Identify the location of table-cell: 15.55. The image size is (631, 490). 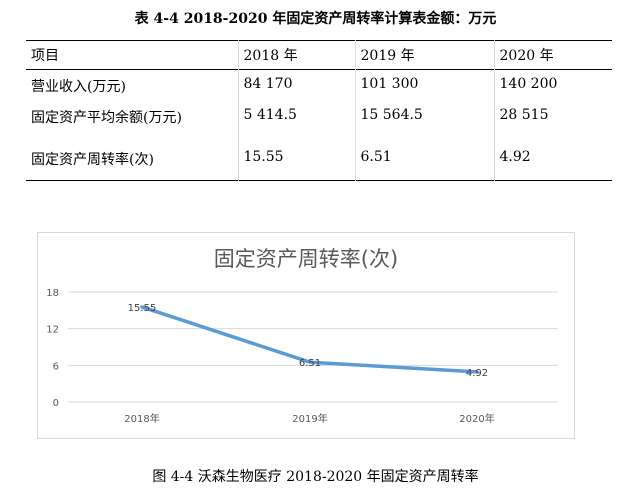
(296, 161).